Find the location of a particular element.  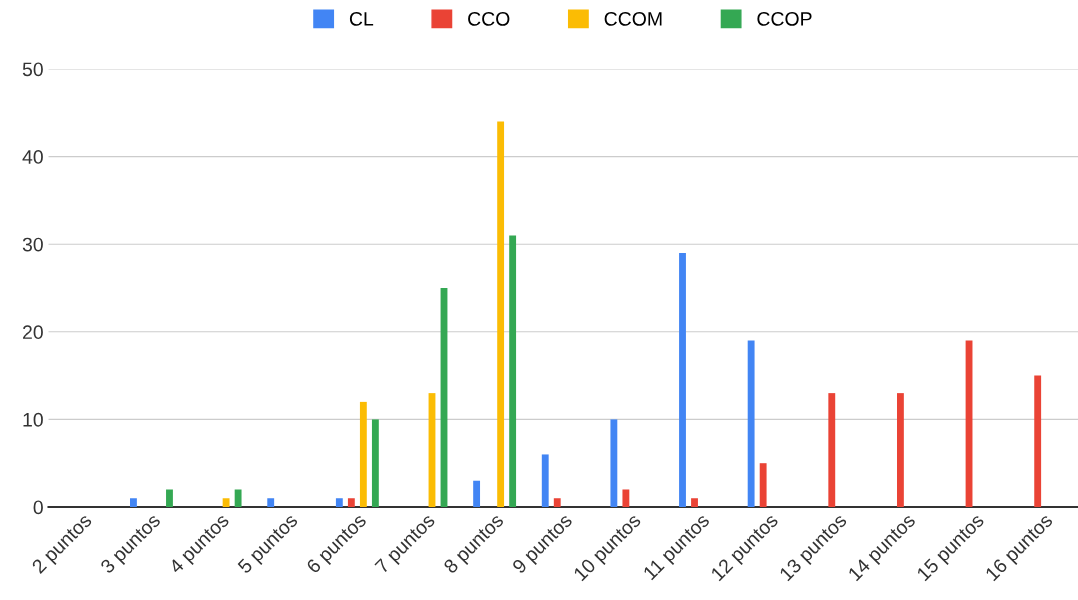

y-tick-label: 50 is located at coordinates (32, 69).